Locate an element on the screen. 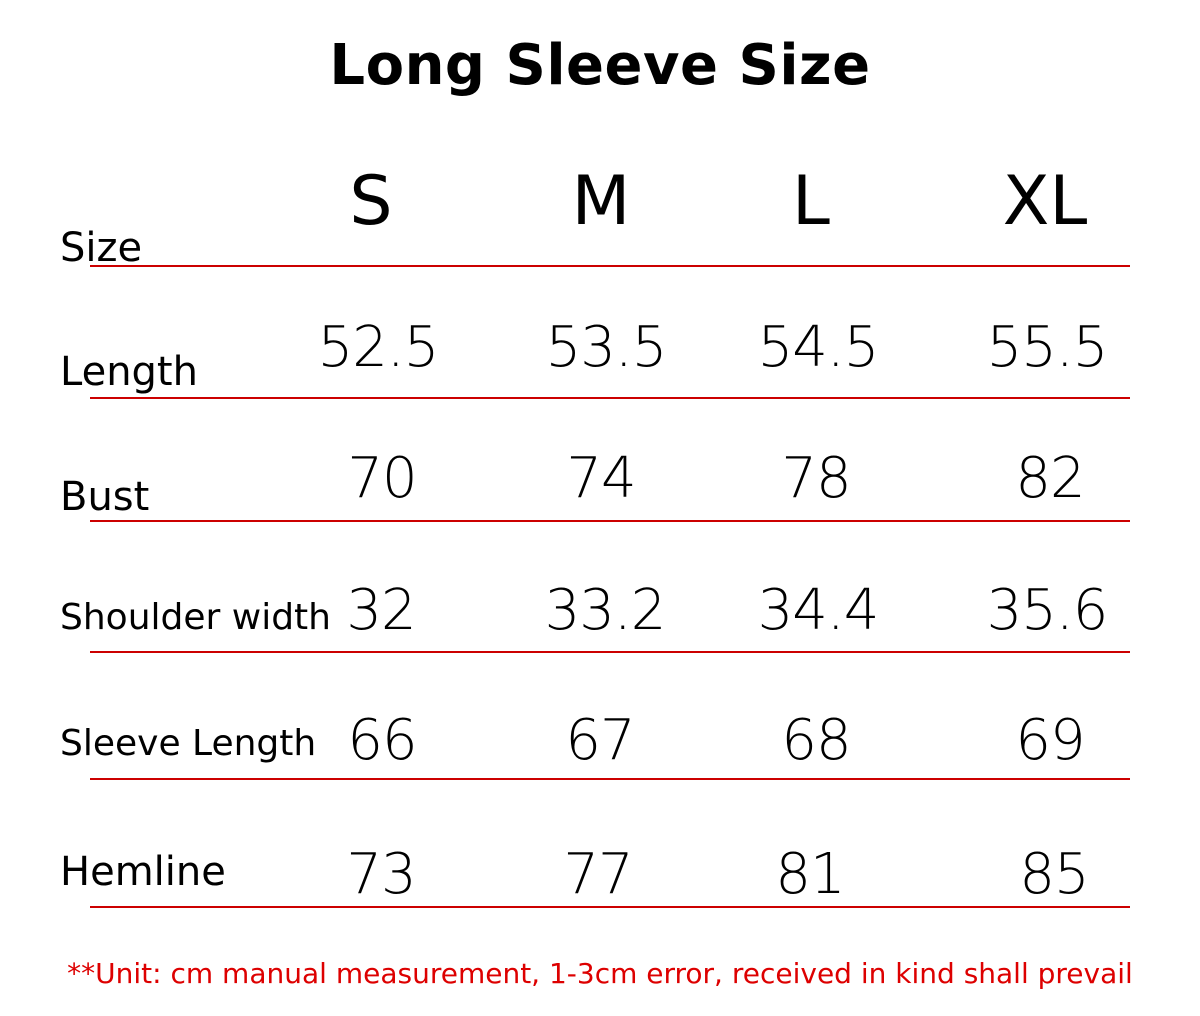 The height and width of the screenshot is (1016, 1200). size-header-l: L is located at coordinates (811, 201).